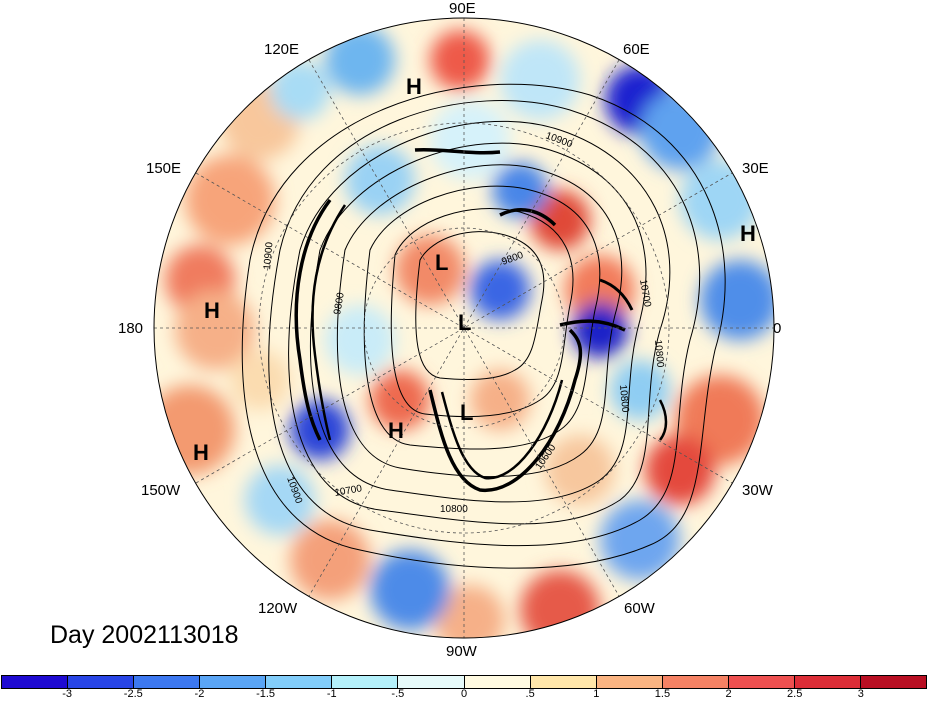 Image resolution: width=928 pixels, height=702 pixels. I want to click on map-title: Day 2002113018, so click(144, 635).